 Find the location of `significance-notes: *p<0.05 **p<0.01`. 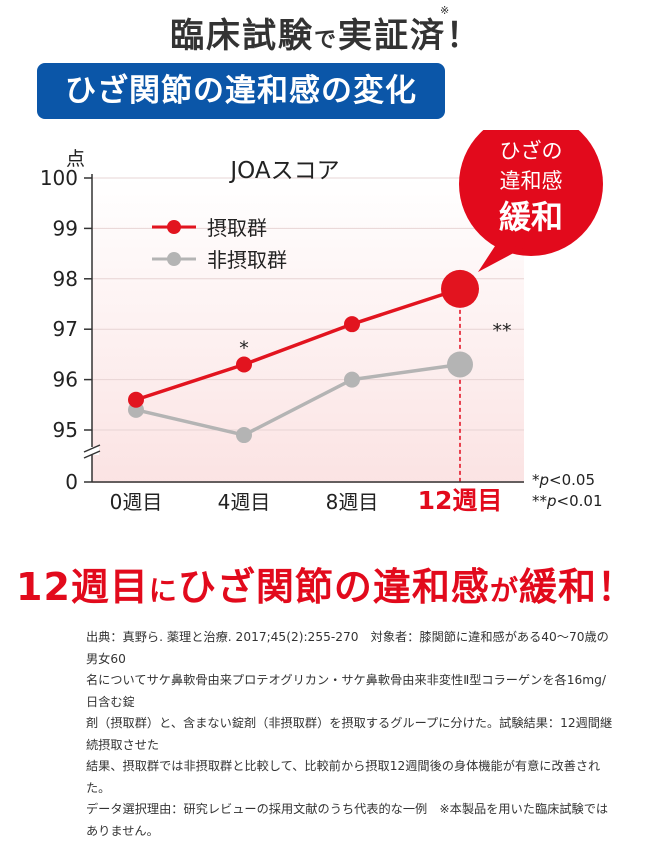

significance-notes: *p<0.05 **p<0.01 is located at coordinates (567, 490).